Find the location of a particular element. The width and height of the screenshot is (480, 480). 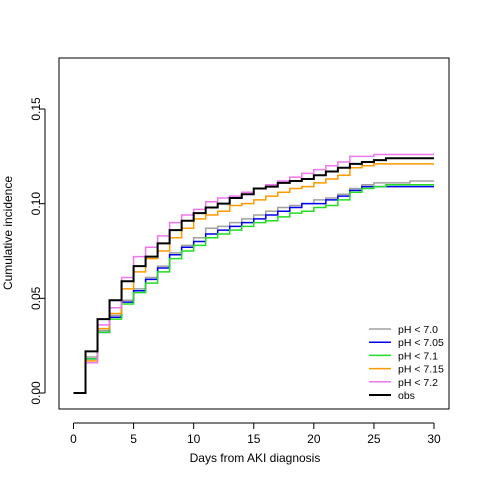

y-tick-label: 0.05 is located at coordinates (36, 298).